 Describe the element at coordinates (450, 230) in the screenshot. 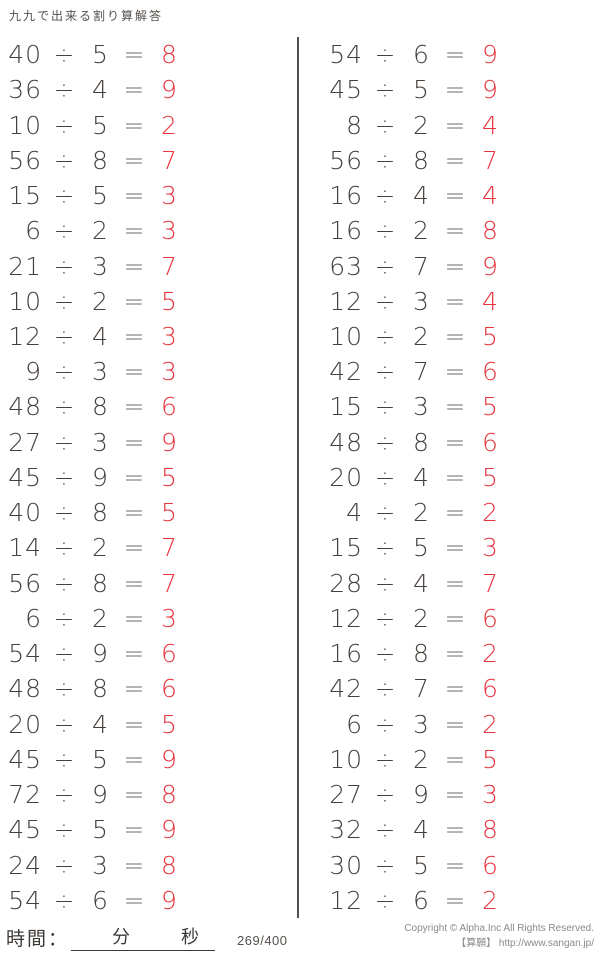

I see `division-problem-row: 16 ÷ 2 = 8` at that location.